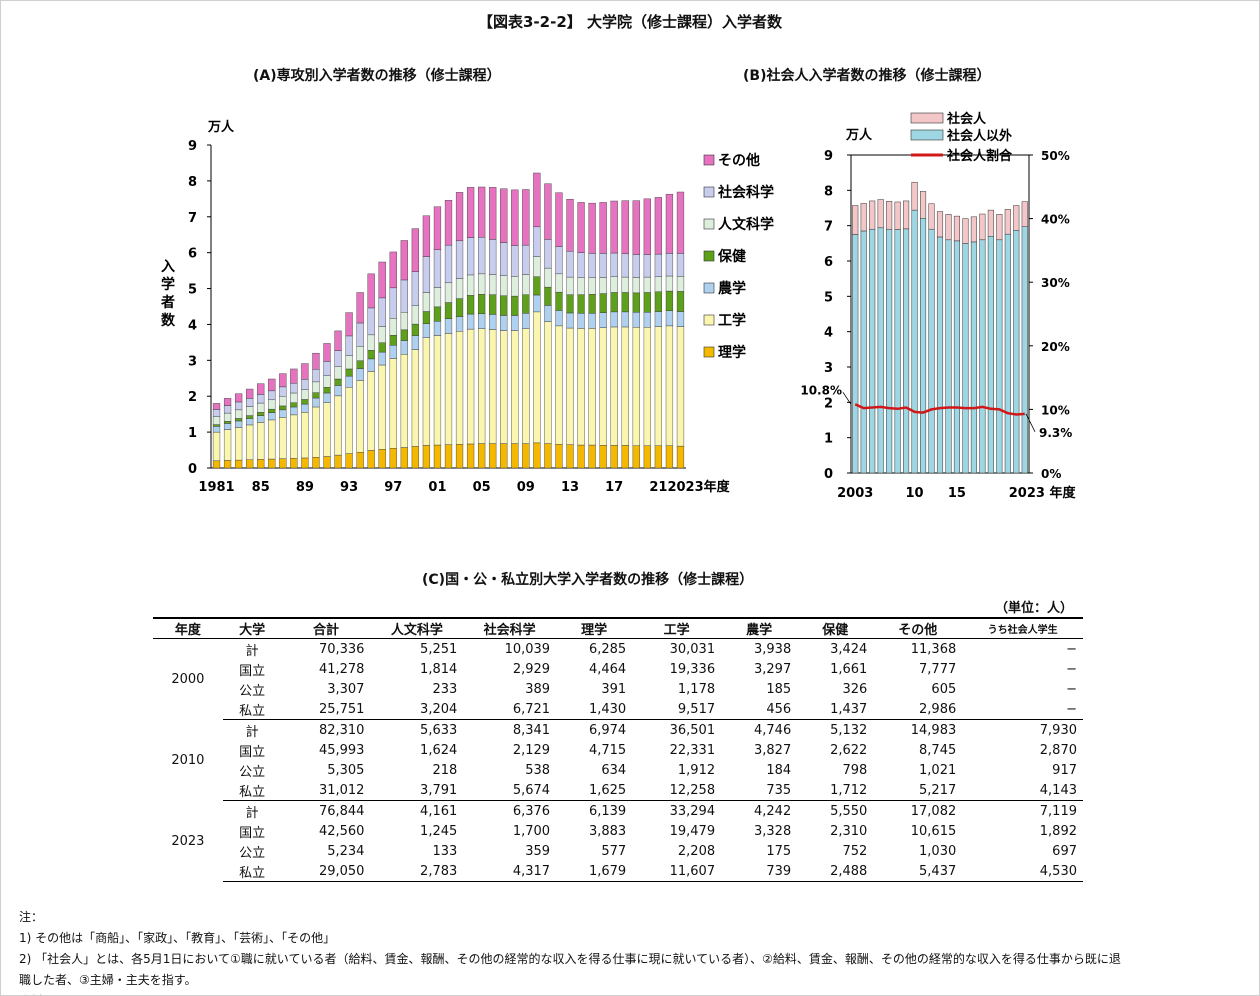 The image size is (1260, 996). I want to click on value-cell: 3,204, so click(417, 709).